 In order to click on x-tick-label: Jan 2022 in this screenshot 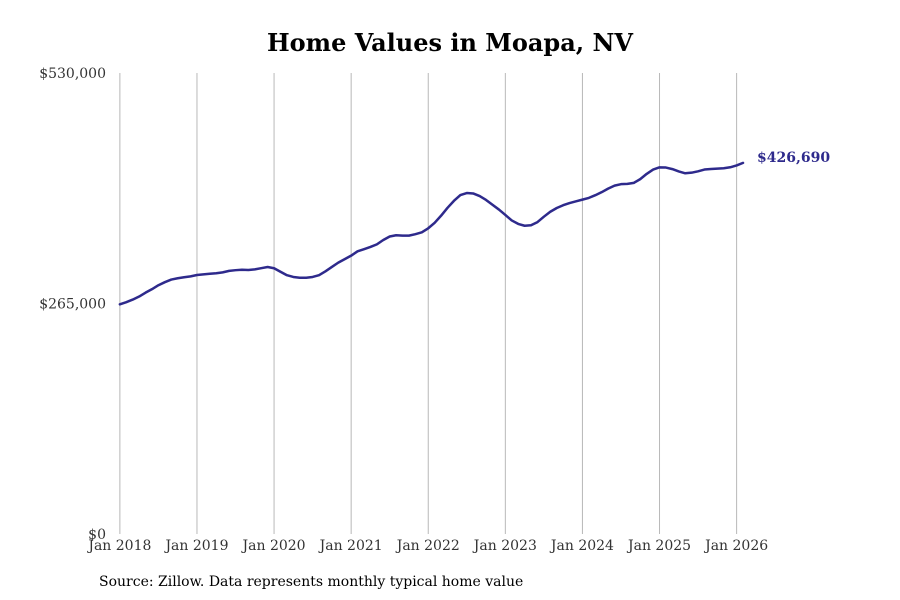, I will do `click(427, 546)`.